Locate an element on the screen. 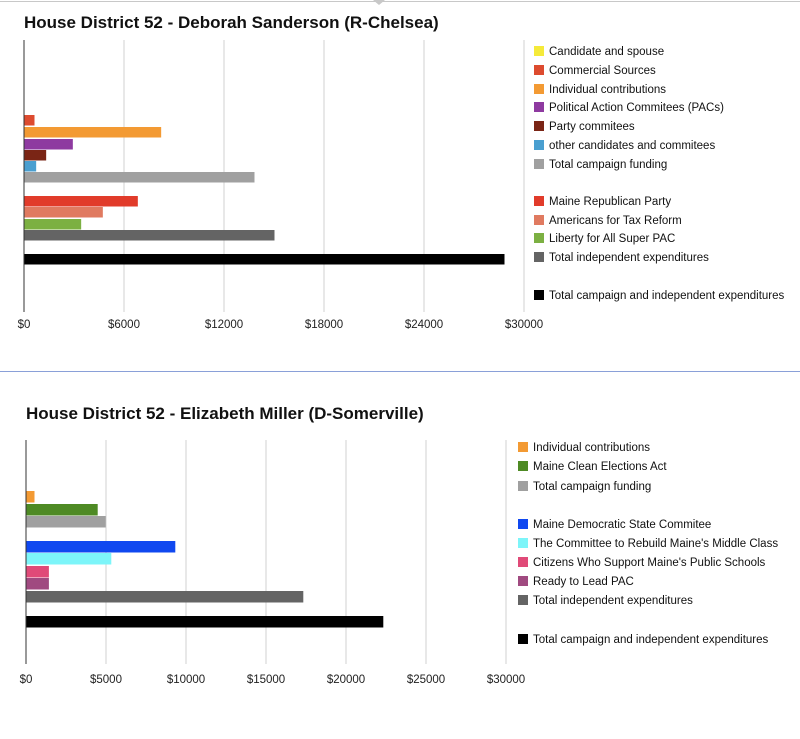  x-tick-label: $6000 is located at coordinates (124, 325).